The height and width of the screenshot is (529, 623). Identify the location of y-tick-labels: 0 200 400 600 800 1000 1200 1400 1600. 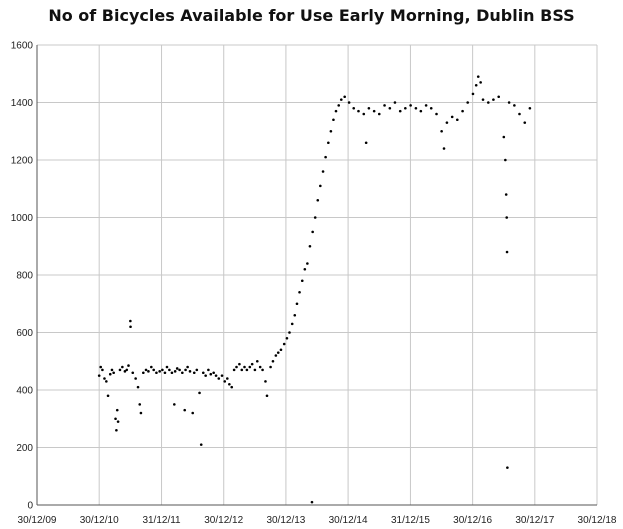
(22, 276).